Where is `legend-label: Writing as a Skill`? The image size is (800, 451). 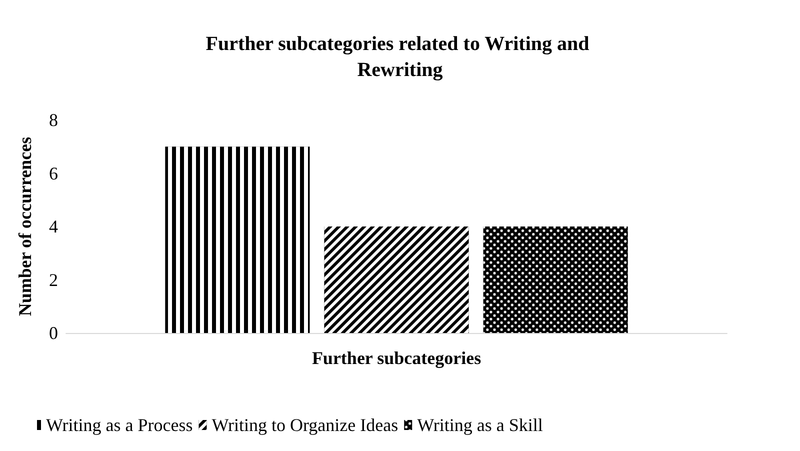
legend-label: Writing as a Skill is located at coordinates (480, 425).